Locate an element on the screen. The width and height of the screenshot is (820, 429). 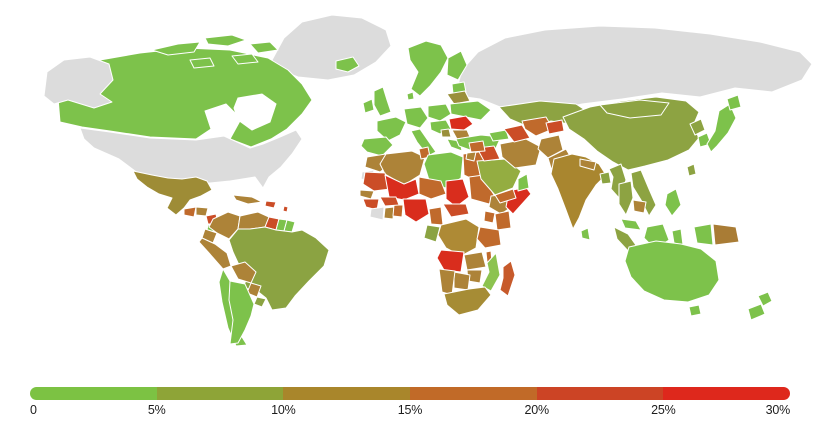
legend-tick-15: 15% is located at coordinates (410, 410).